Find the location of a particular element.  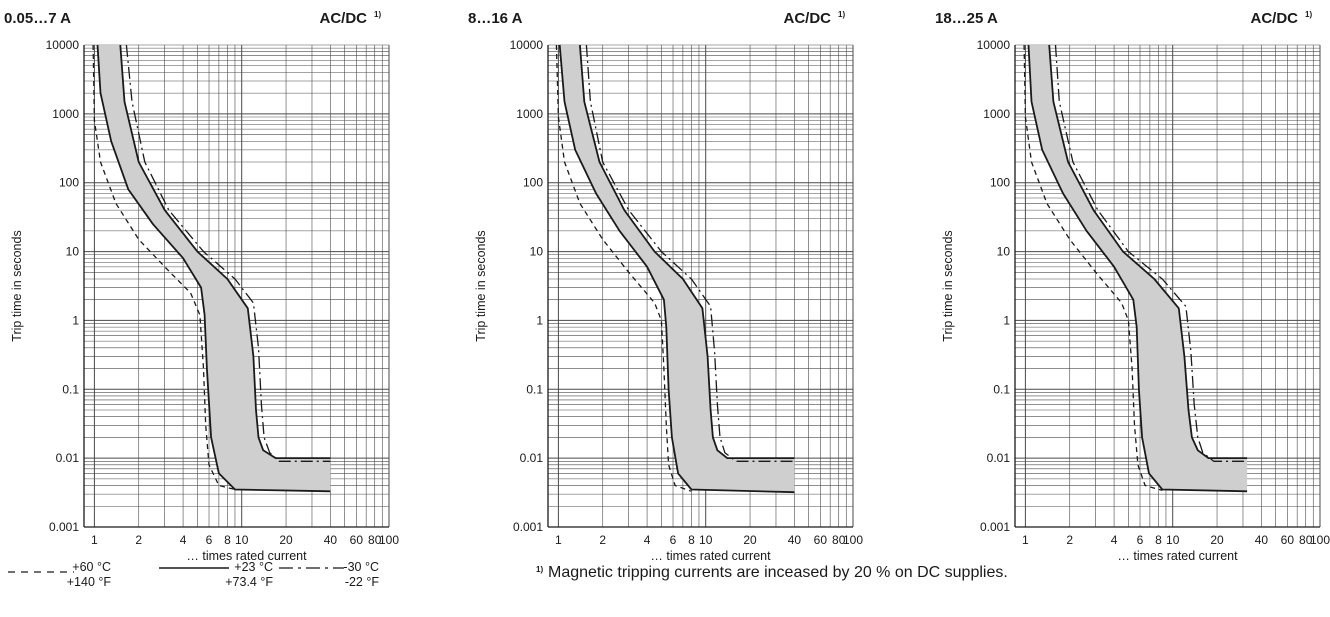

legend-label-60c: +60 °C is located at coordinates (91, 567).